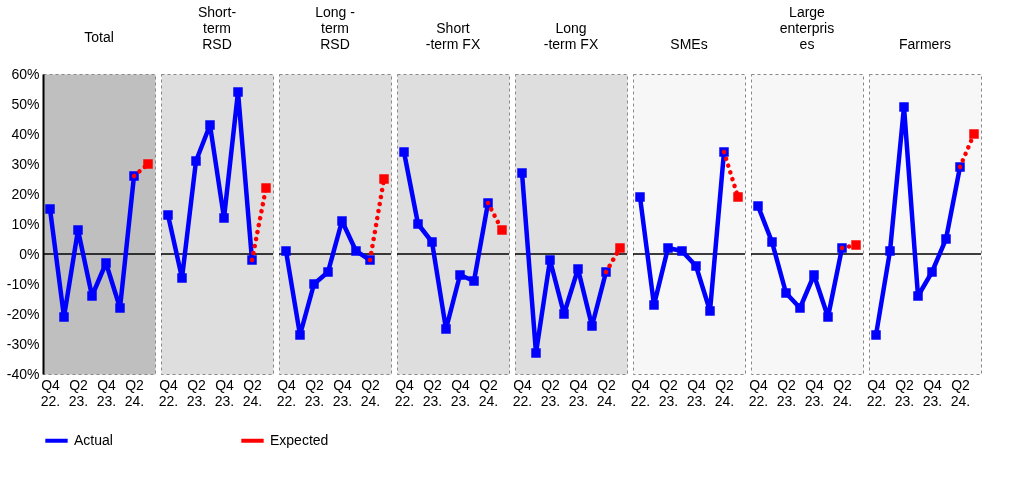 This screenshot has height=496, width=1022. Describe the element at coordinates (689, 44) in the screenshot. I see `chart-title: SMEs` at that location.